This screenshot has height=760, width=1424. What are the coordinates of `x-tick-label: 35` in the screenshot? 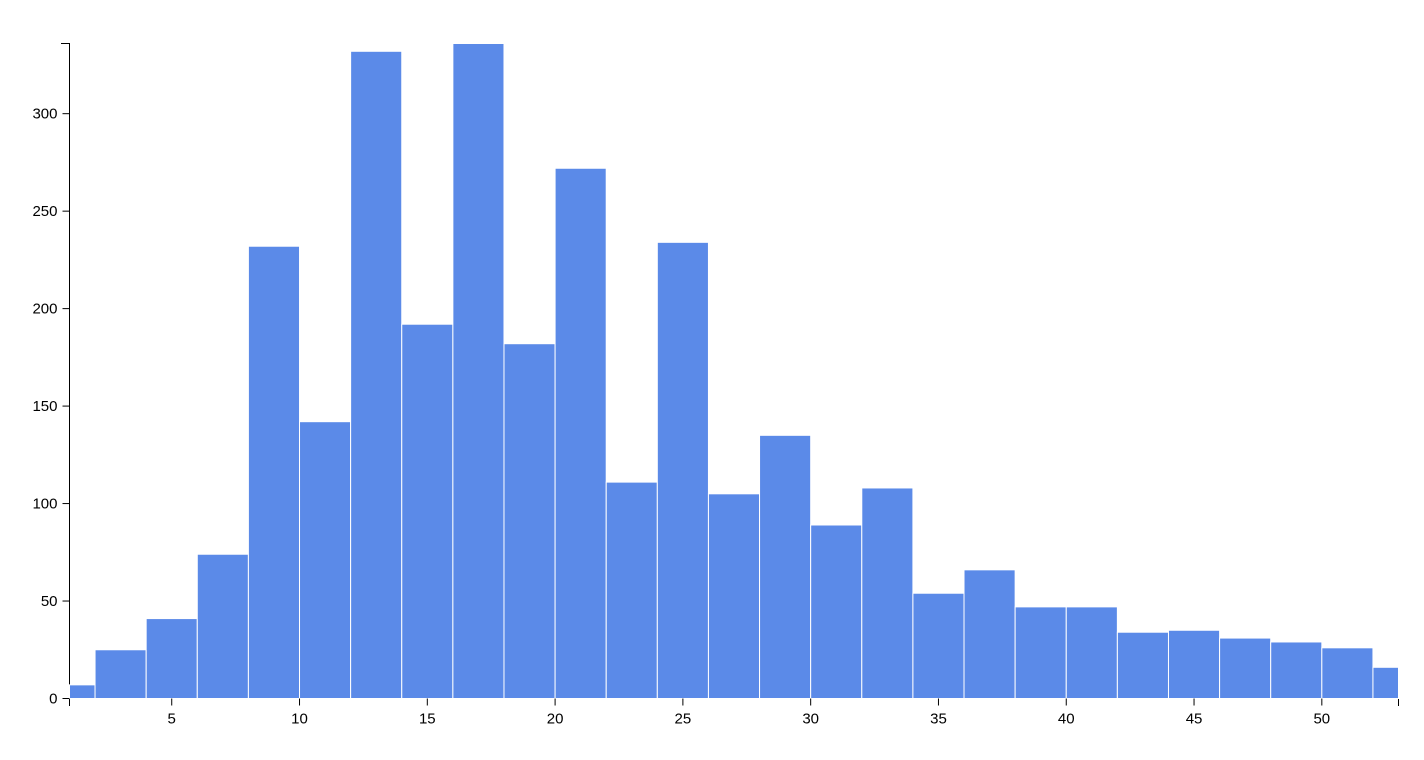 It's located at (938, 719).